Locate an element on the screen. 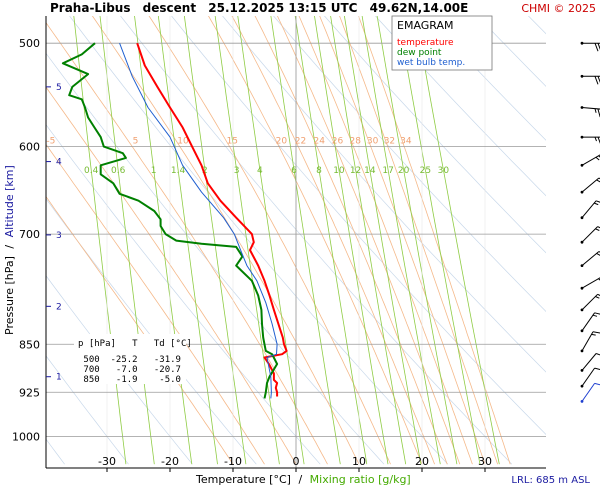  adiabat-label: -5 is located at coordinates (50, 142).